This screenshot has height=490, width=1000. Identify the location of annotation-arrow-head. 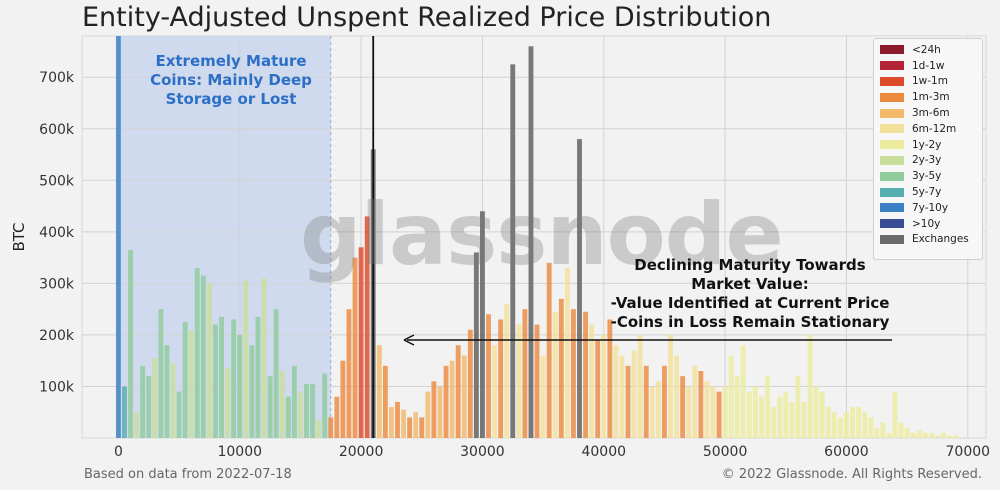
(409, 340).